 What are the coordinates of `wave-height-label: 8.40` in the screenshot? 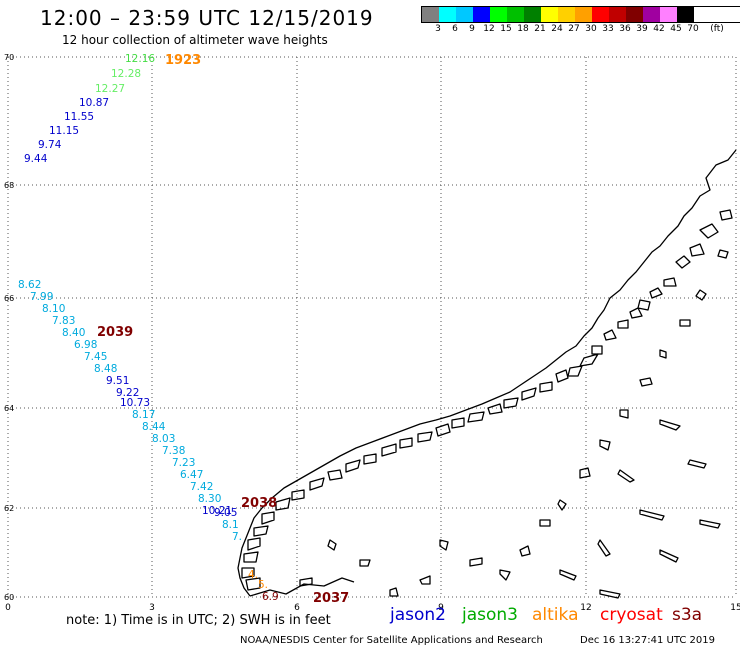 It's located at (73, 333).